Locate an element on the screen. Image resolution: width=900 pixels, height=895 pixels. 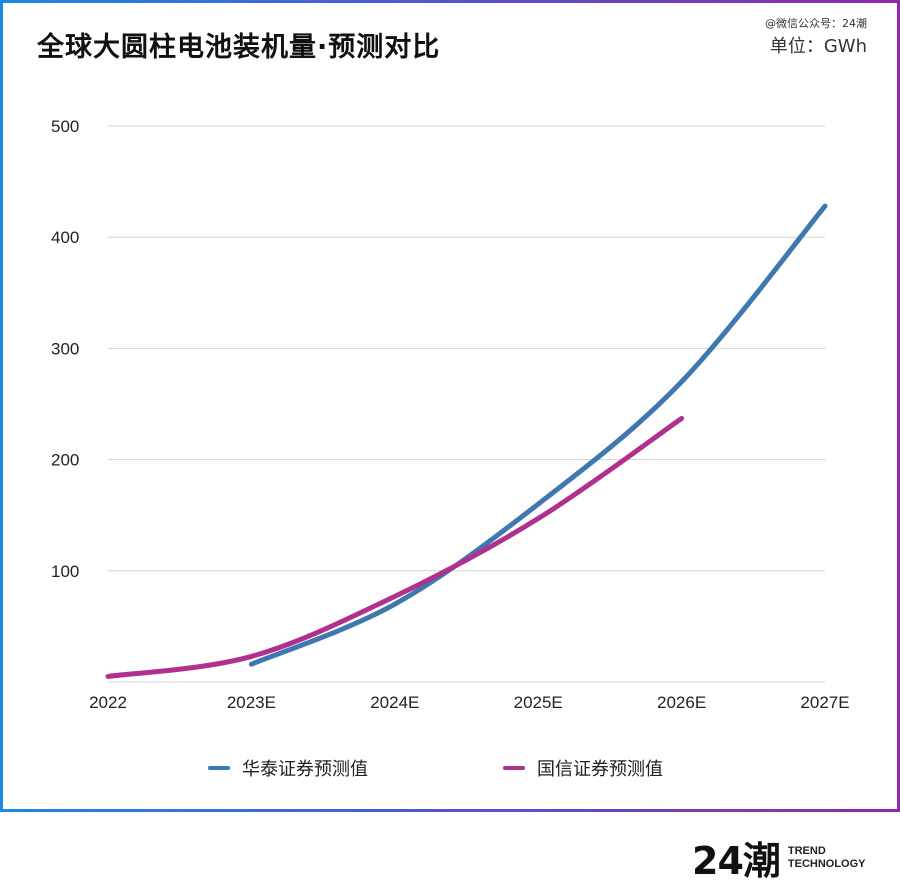
legend-label-guoxin: 国信证券预测值 is located at coordinates (600, 769).